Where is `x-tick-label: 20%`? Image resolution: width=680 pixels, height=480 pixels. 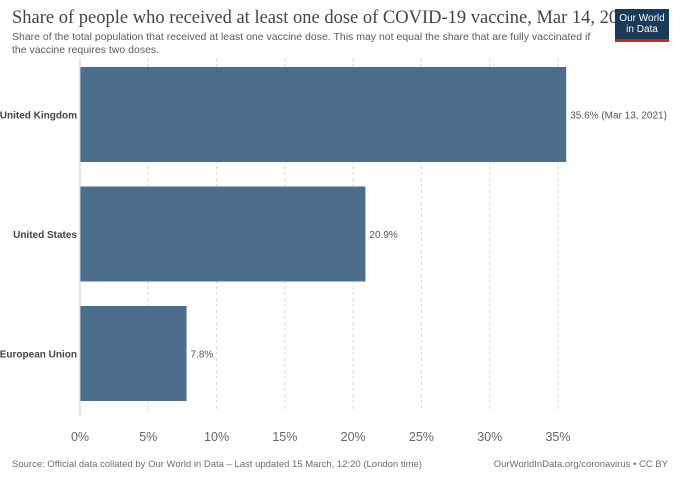
x-tick-label: 20% is located at coordinates (353, 437).